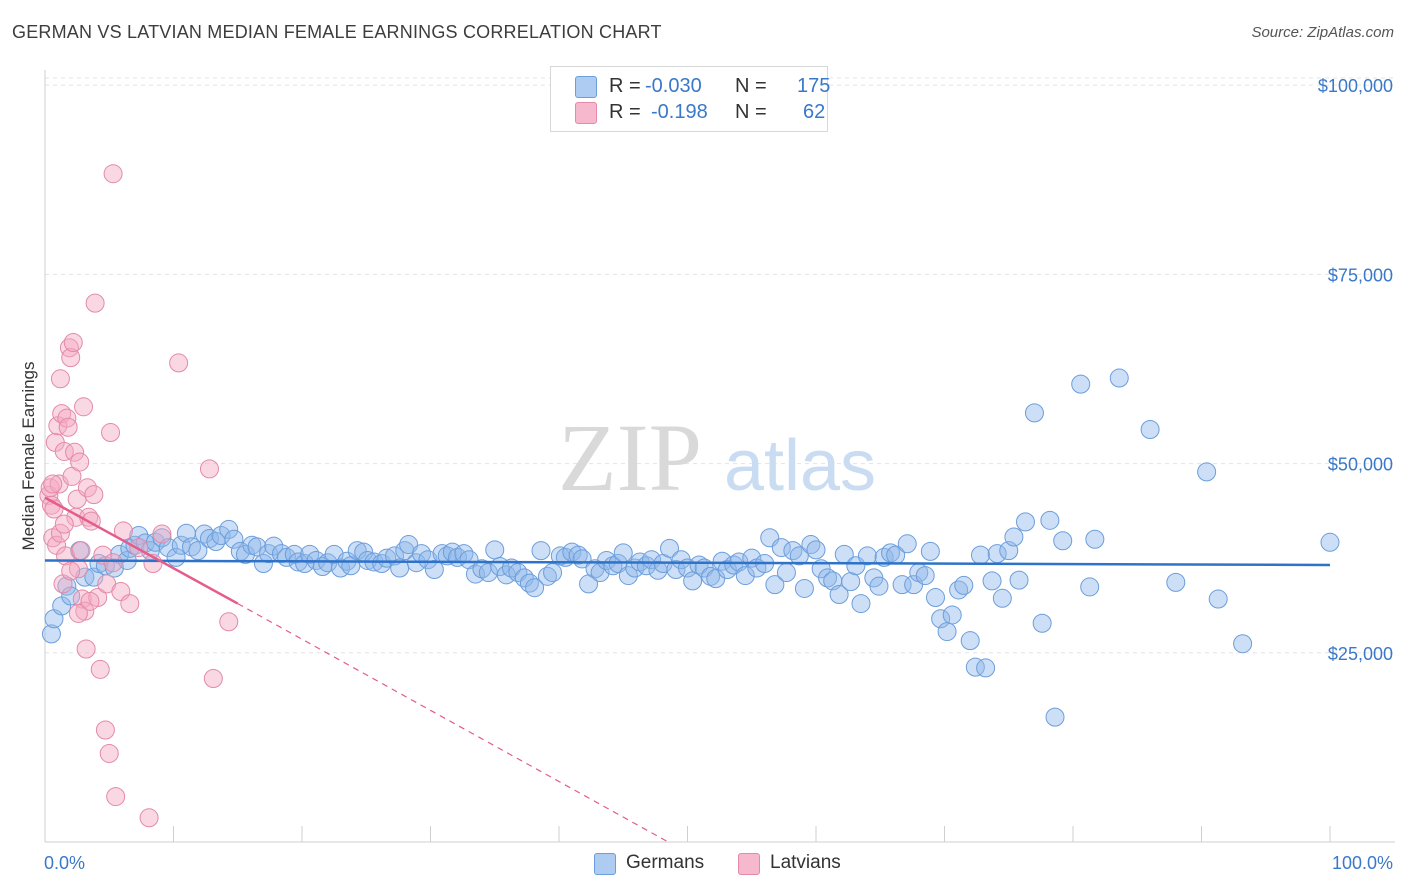  Describe the element at coordinates (749, 864) in the screenshot. I see `bottom-swatch-latvians` at that location.